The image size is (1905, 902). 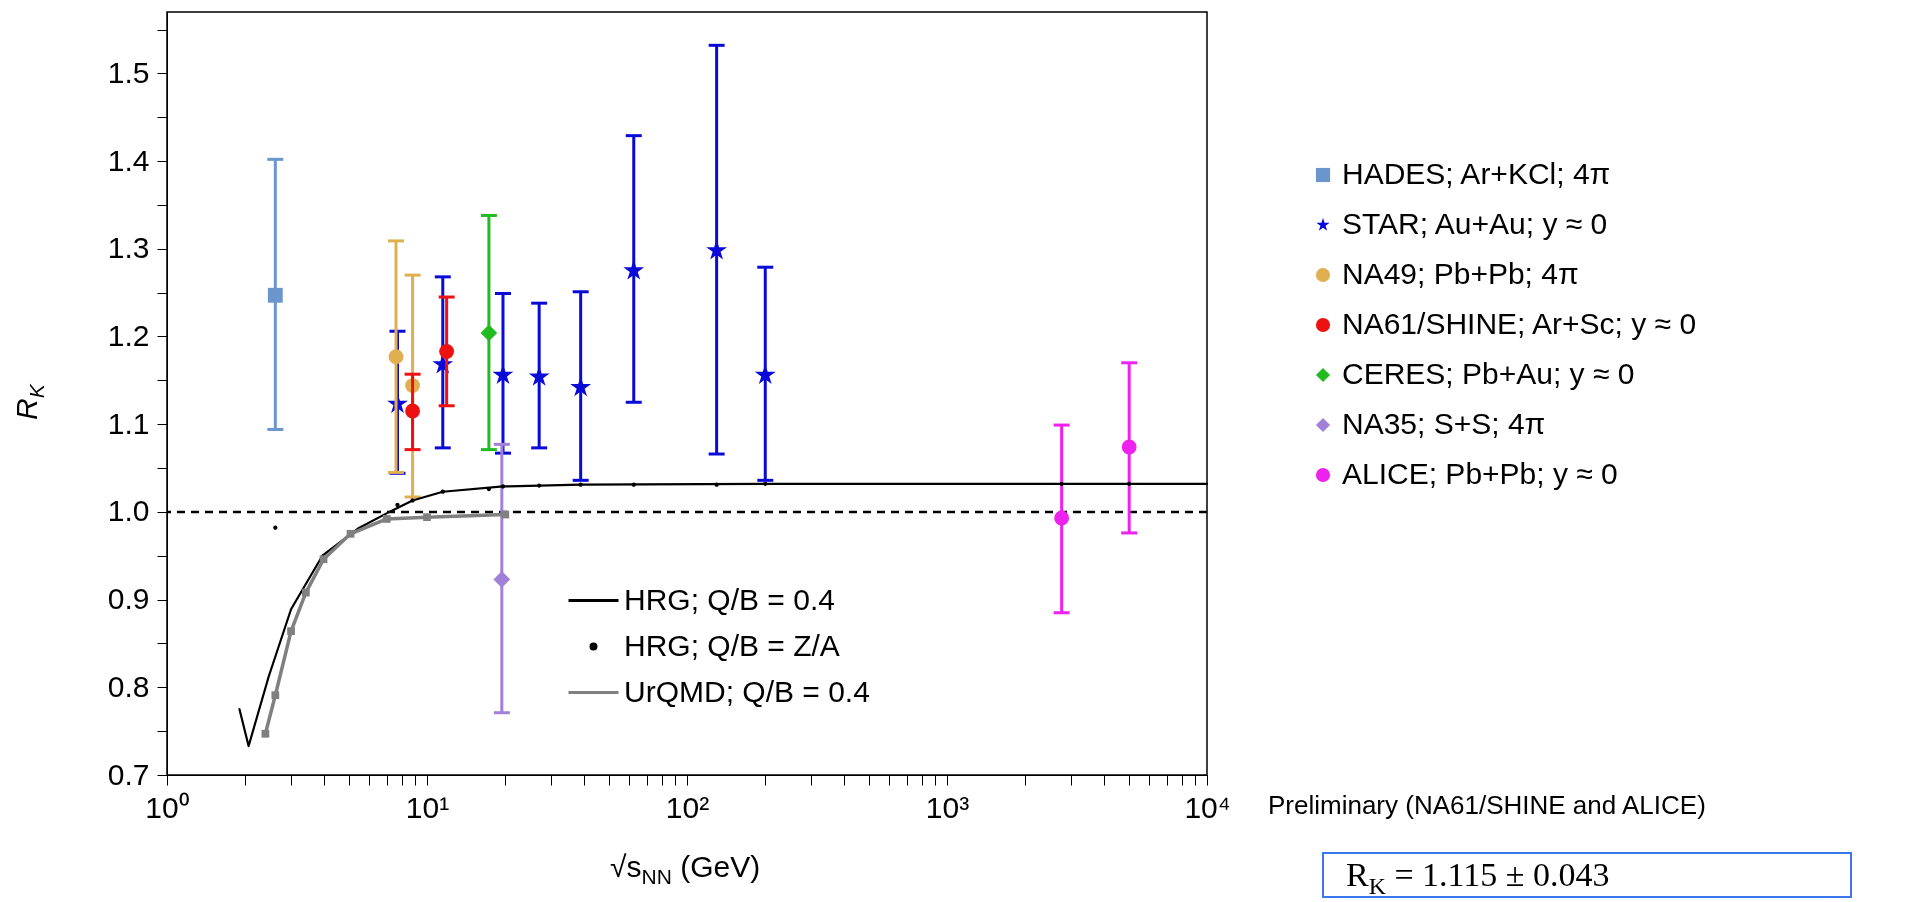 What do you see at coordinates (128, 72) in the screenshot?
I see `y-tick-label: 1.5` at bounding box center [128, 72].